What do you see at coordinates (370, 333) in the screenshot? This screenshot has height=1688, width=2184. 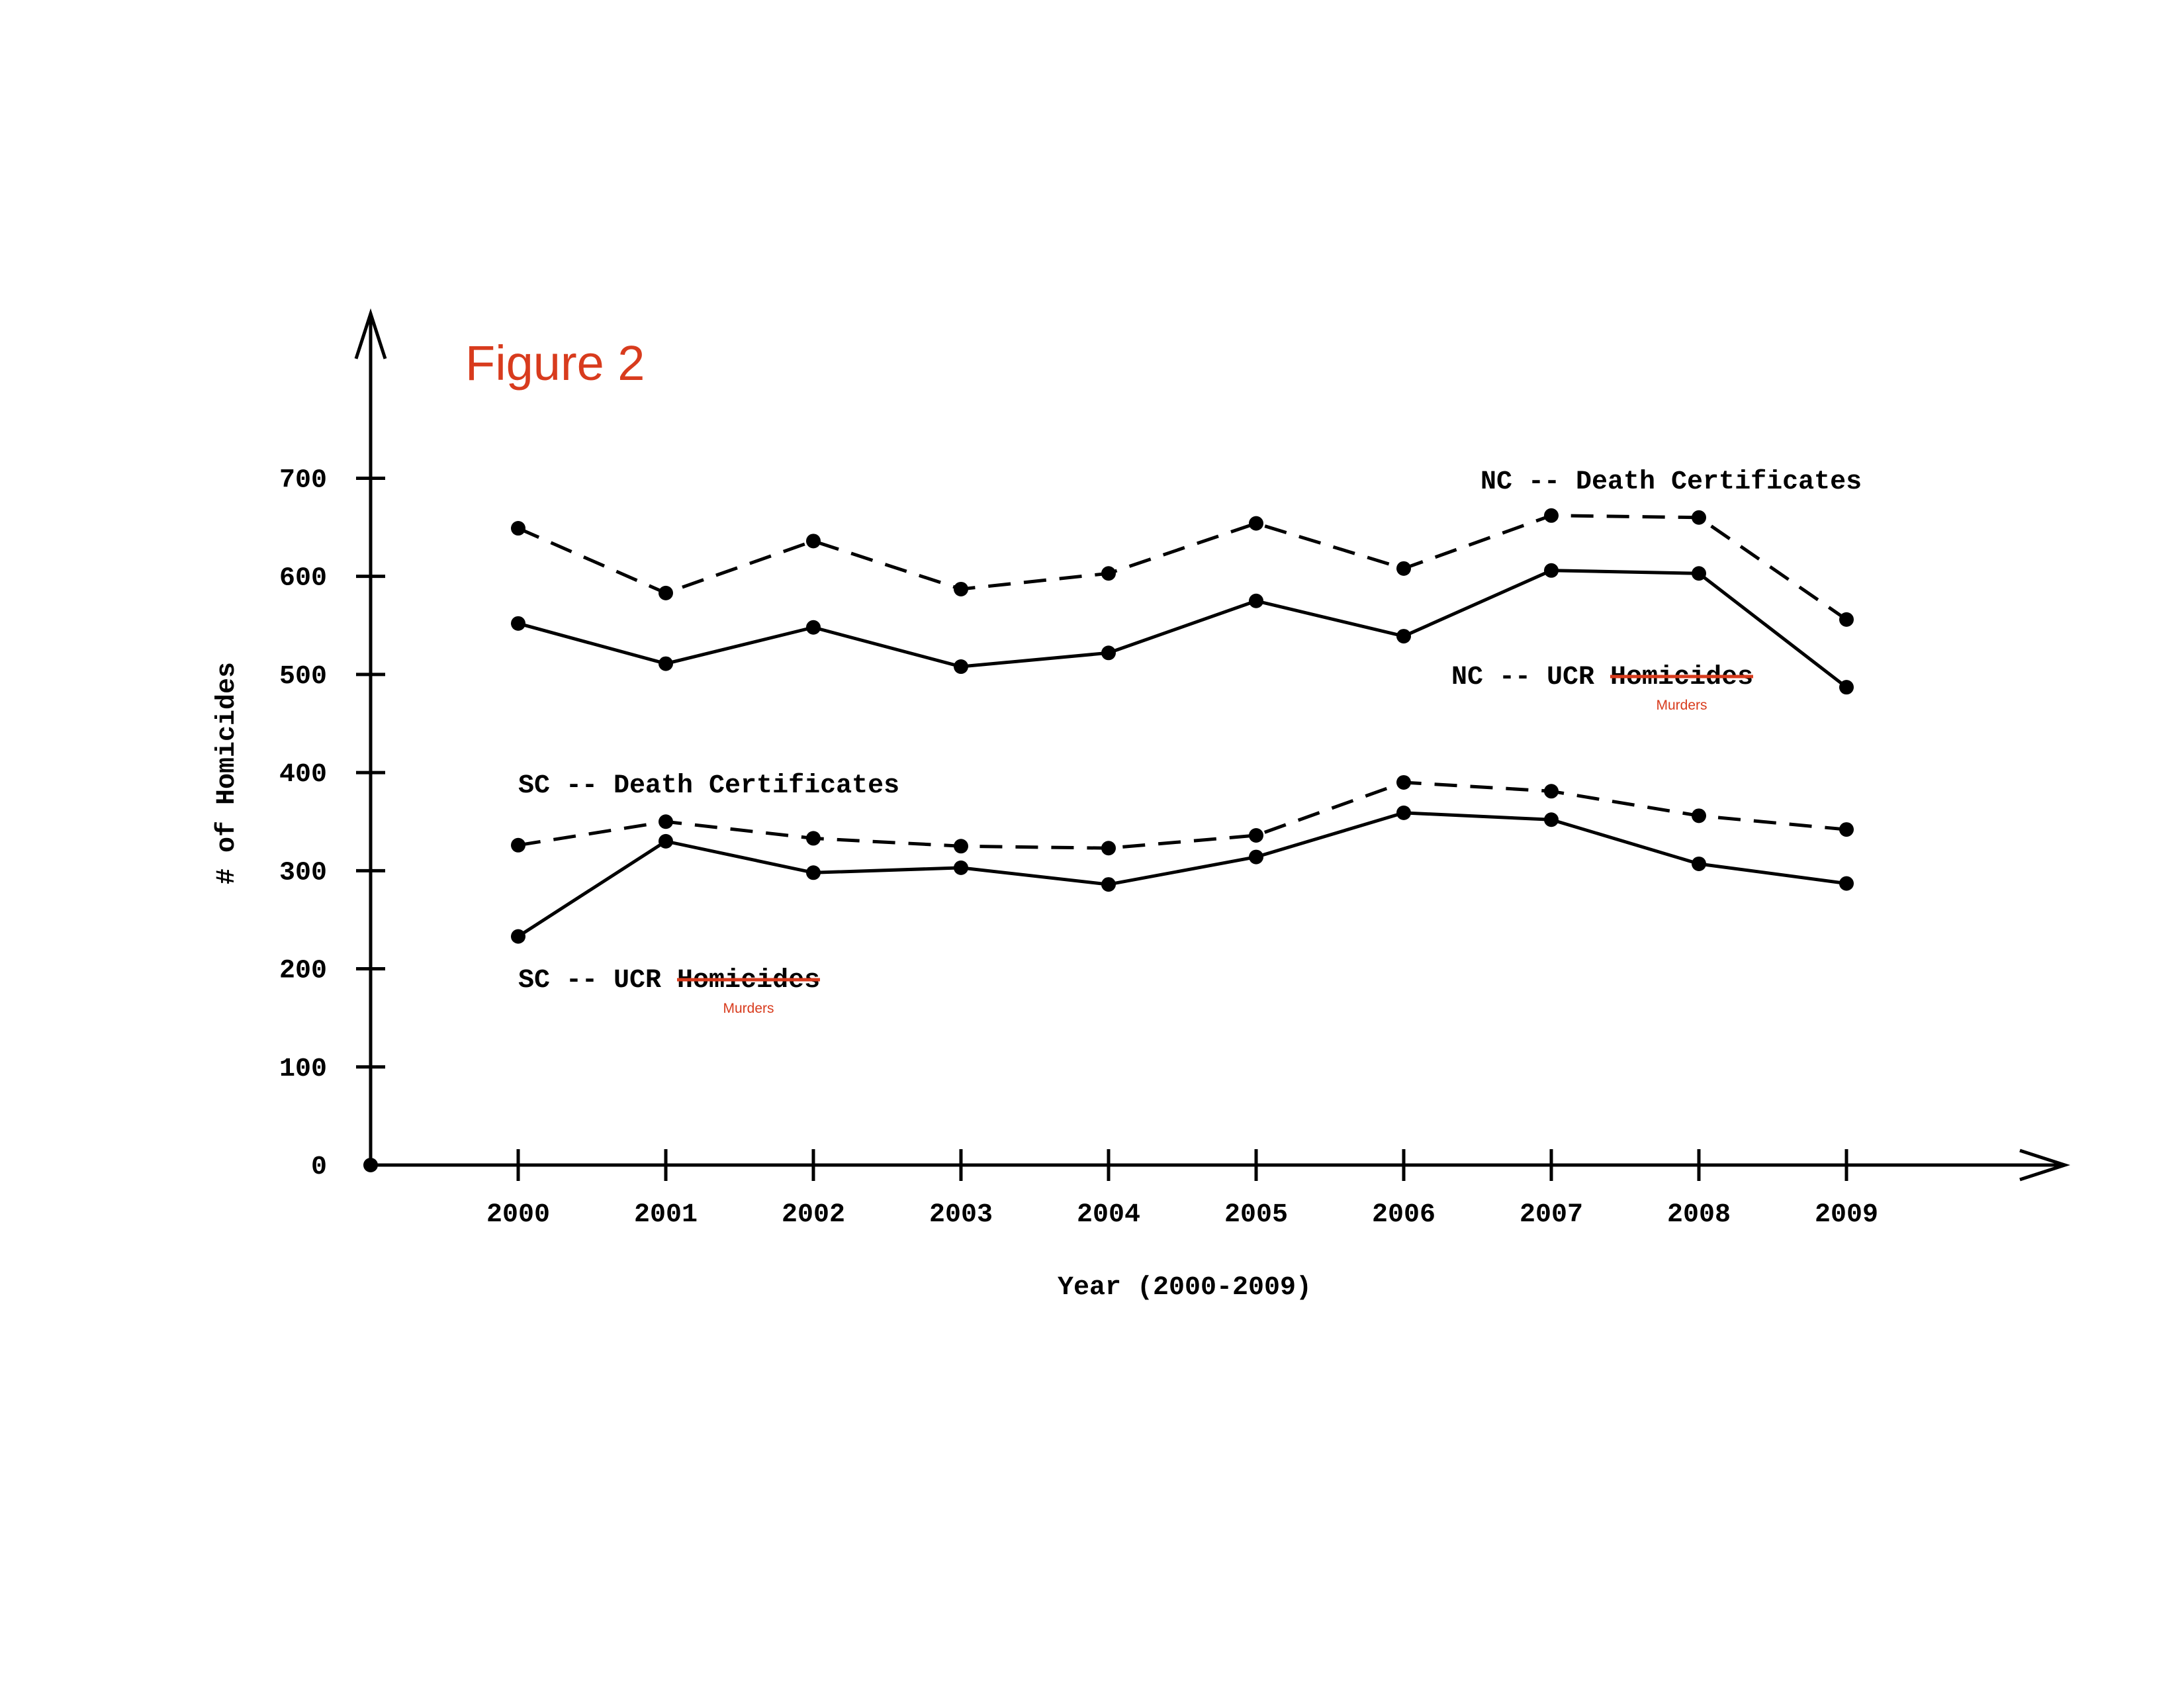 I see `y-axis-arrowhead` at bounding box center [370, 333].